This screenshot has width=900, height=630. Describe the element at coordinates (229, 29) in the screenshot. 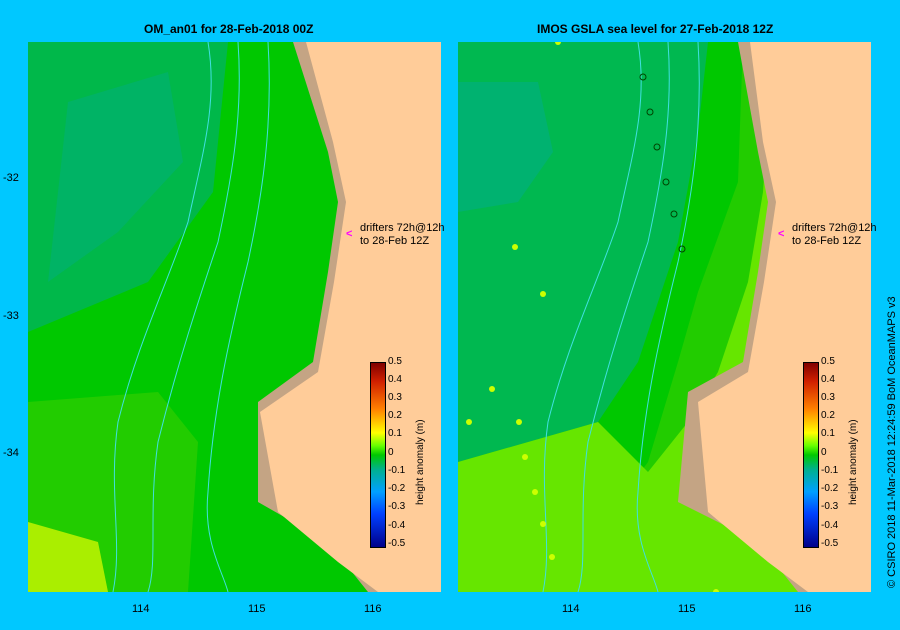

I see `panel-left-title: OM_an01 for 28-Feb-2018 00Z` at that location.